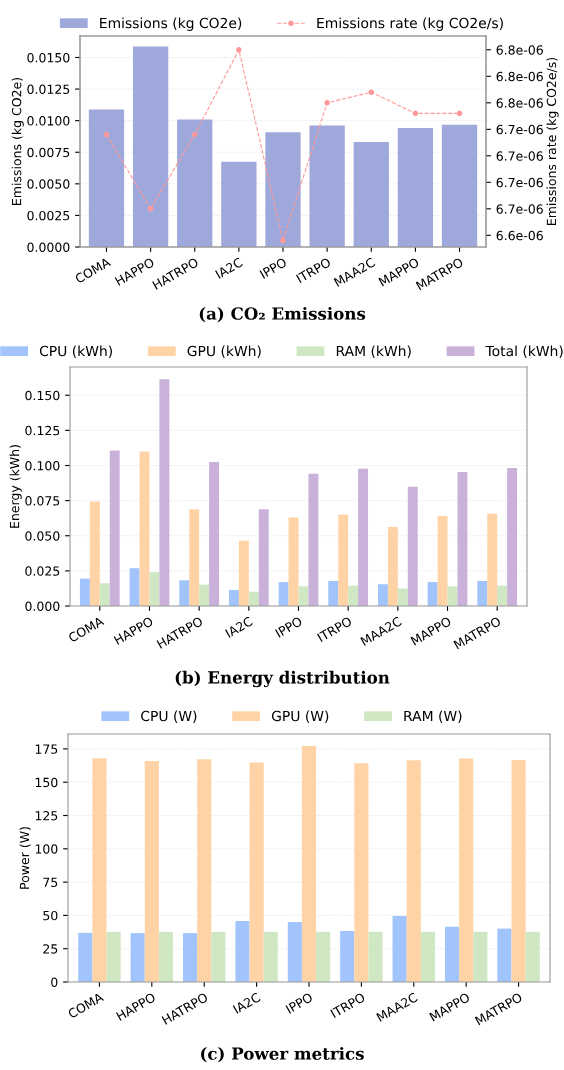  I want to click on y-tick-label: 0.0050, so click(48, 184).